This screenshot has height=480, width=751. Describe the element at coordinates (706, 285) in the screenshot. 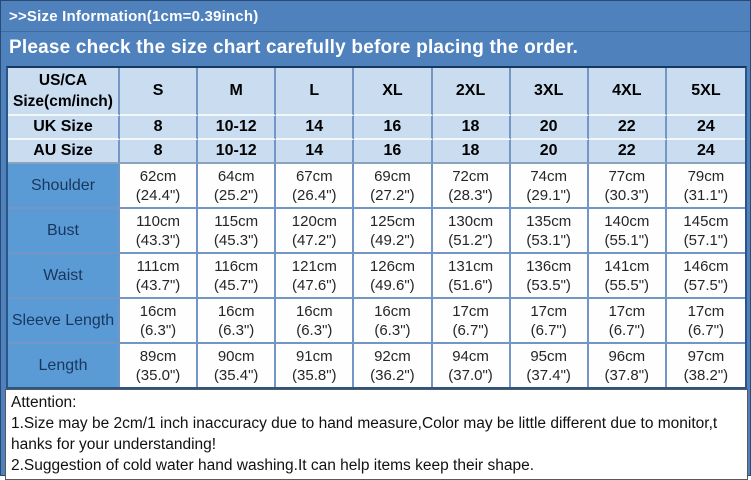

I see `measurement-inch-value: (57.5")` at that location.